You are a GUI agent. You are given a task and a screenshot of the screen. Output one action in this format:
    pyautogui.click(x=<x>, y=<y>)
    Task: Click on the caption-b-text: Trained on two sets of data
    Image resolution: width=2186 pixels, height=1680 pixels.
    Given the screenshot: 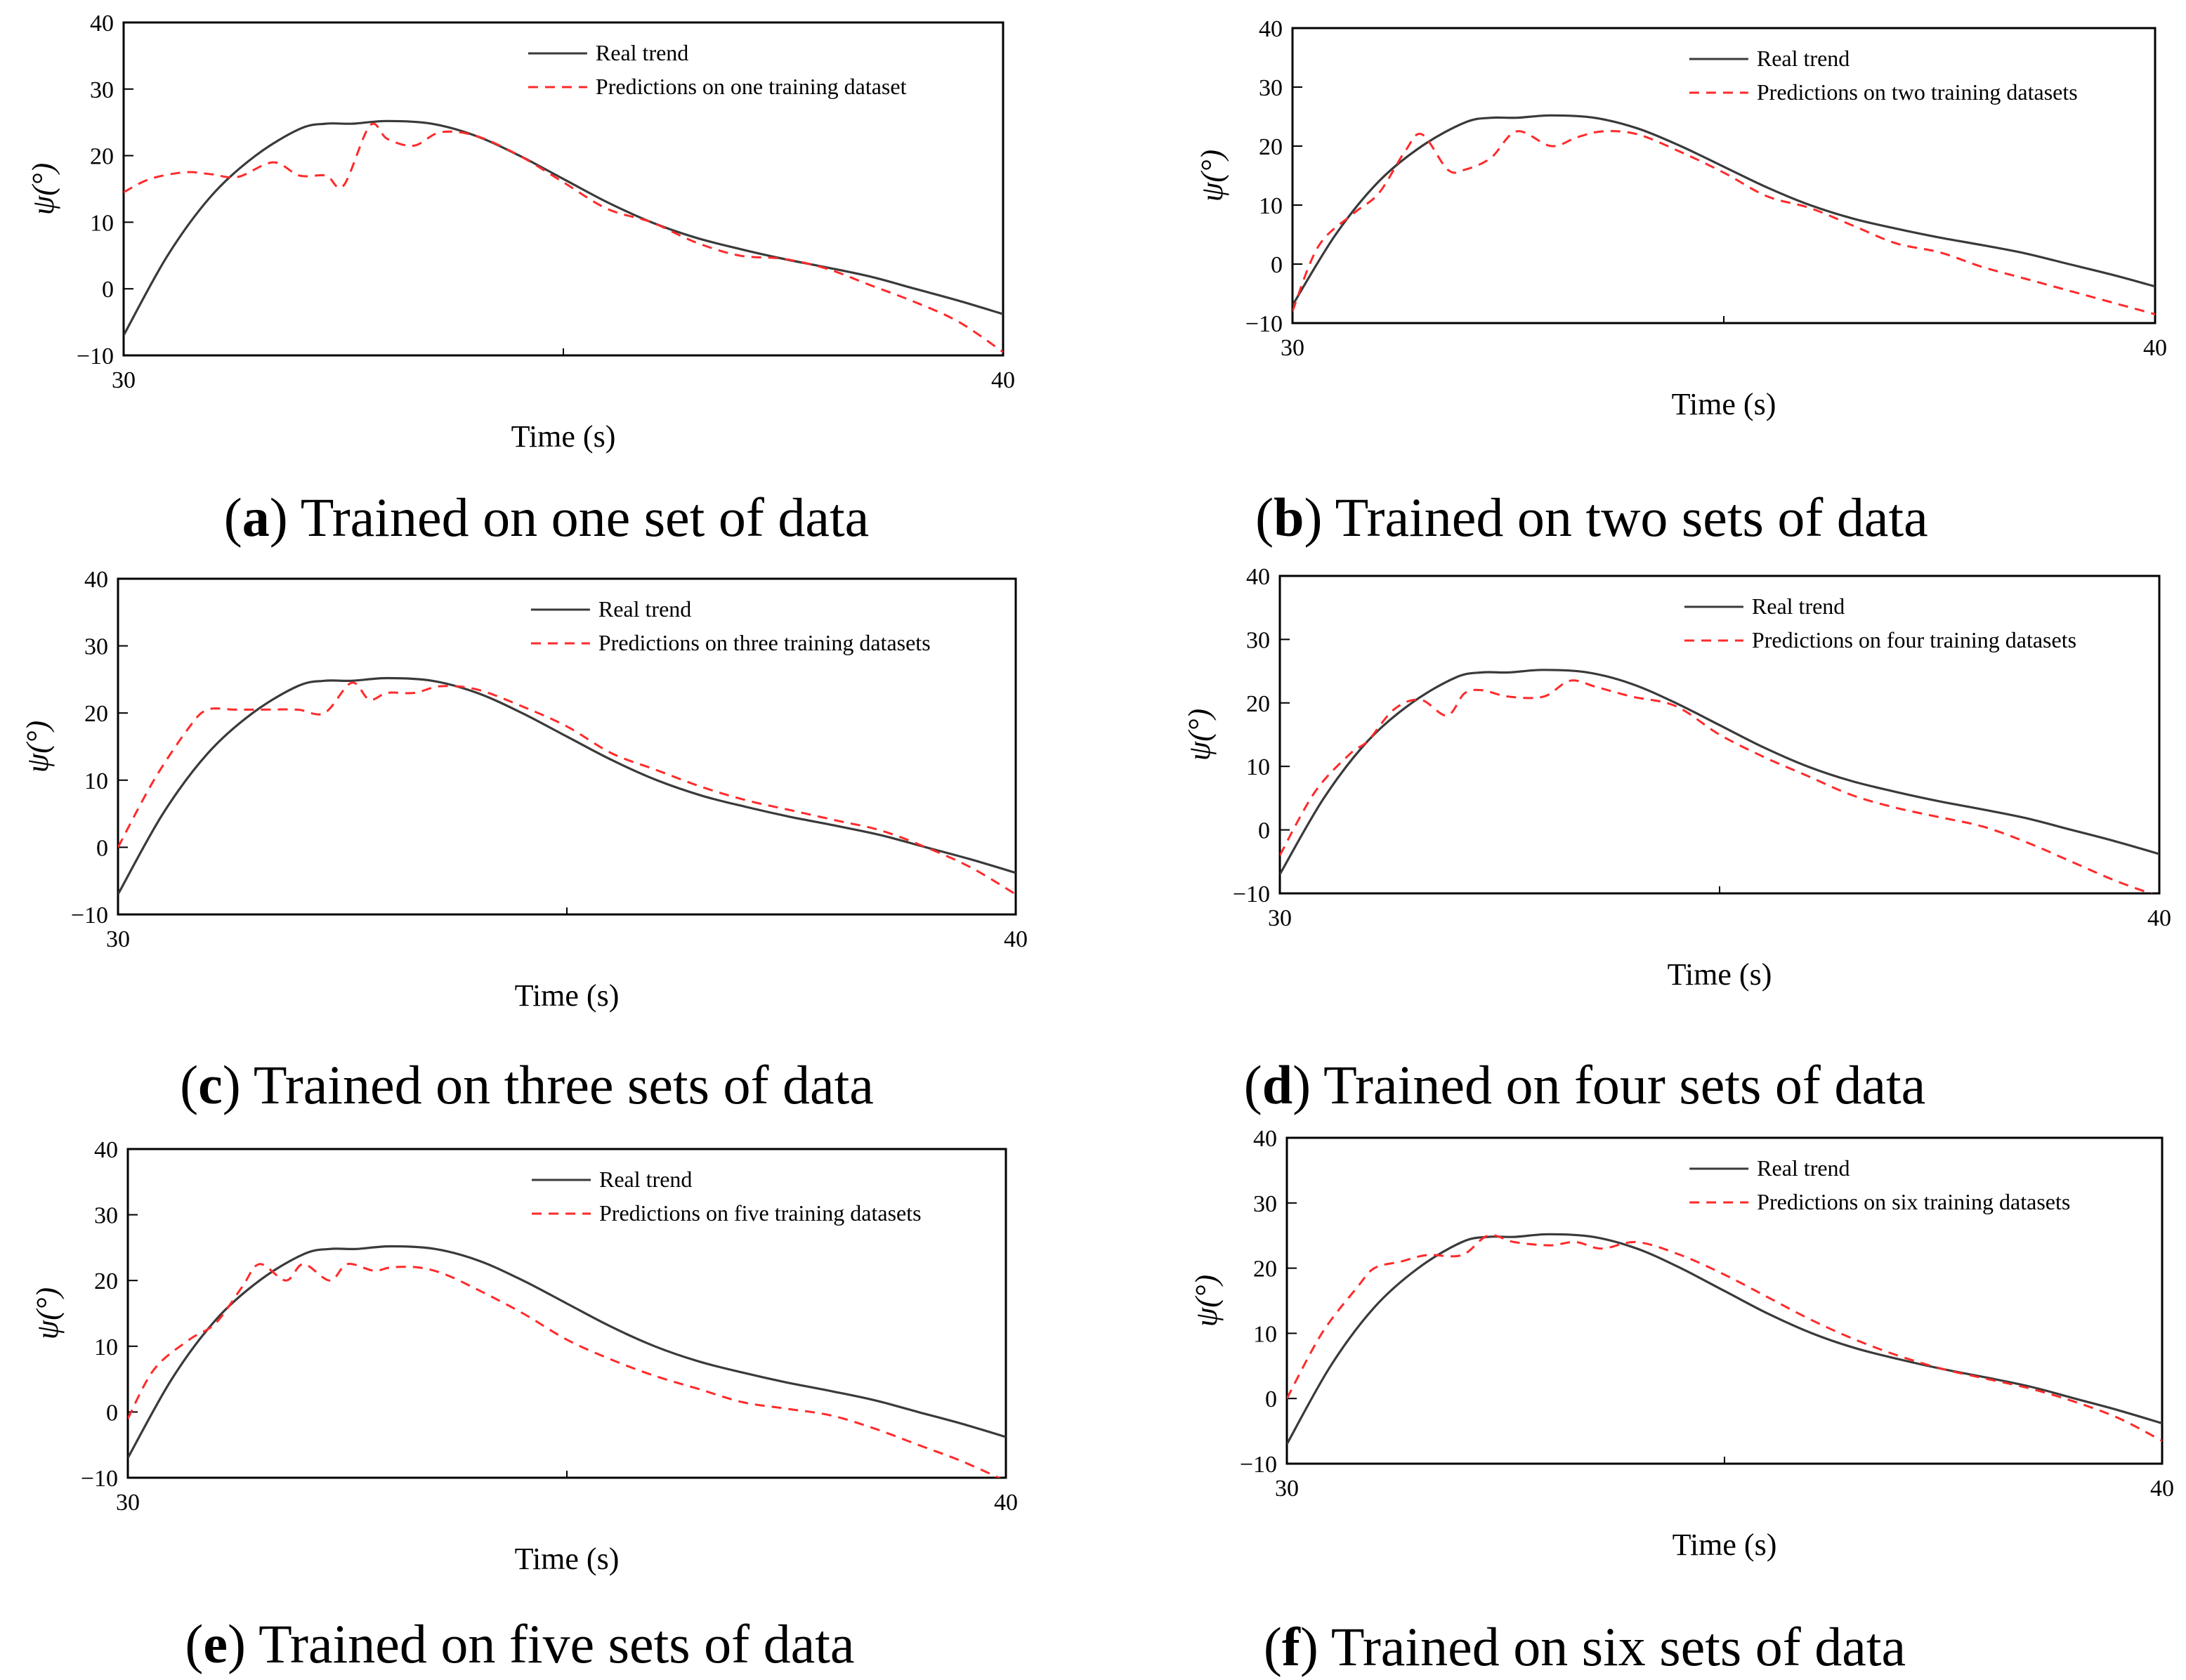 What is the action you would take?
    pyautogui.click(x=1631, y=517)
    